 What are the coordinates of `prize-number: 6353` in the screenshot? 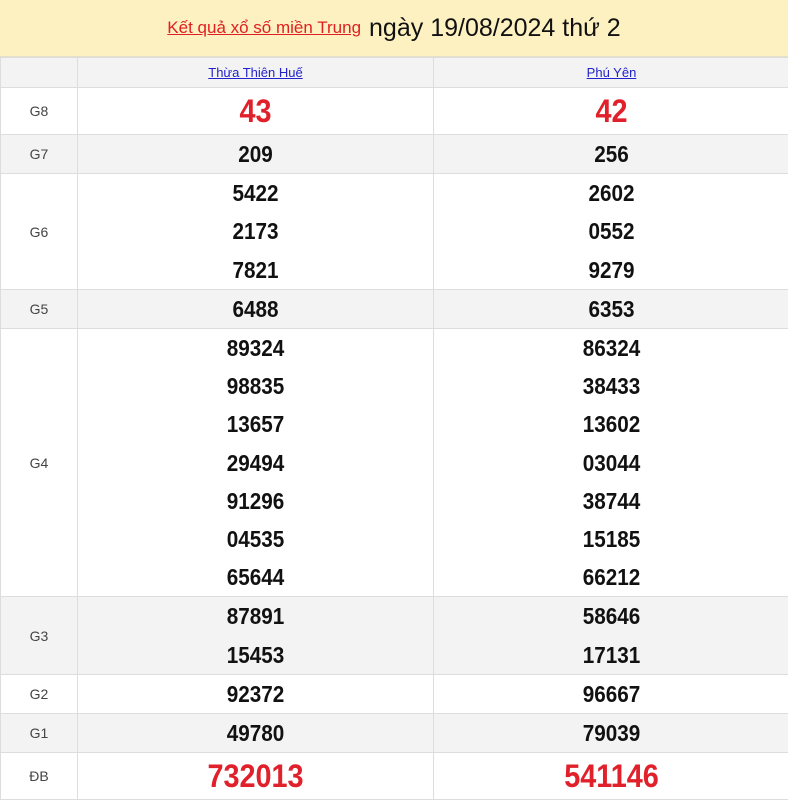 It's located at (612, 309).